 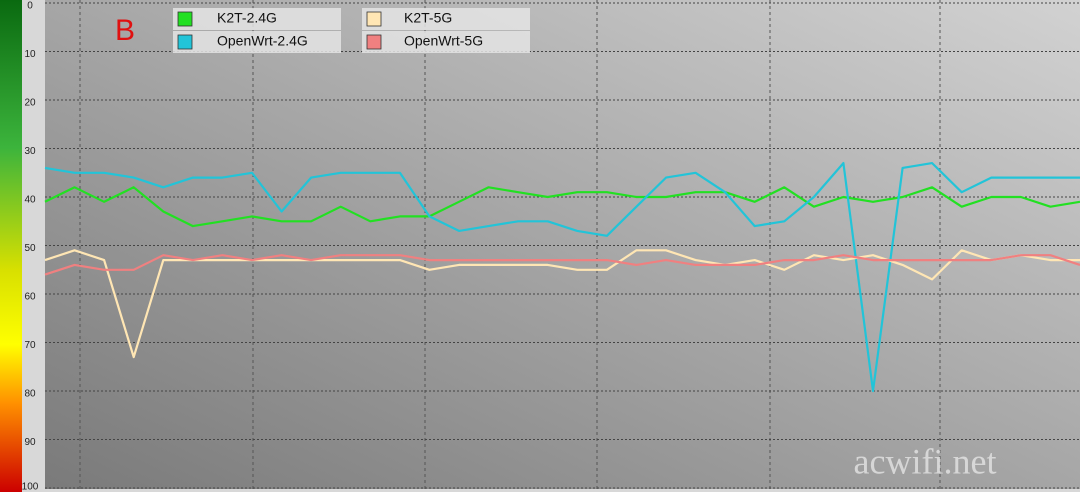 What do you see at coordinates (30, 103) in the screenshot?
I see `y-tick-label: 20` at bounding box center [30, 103].